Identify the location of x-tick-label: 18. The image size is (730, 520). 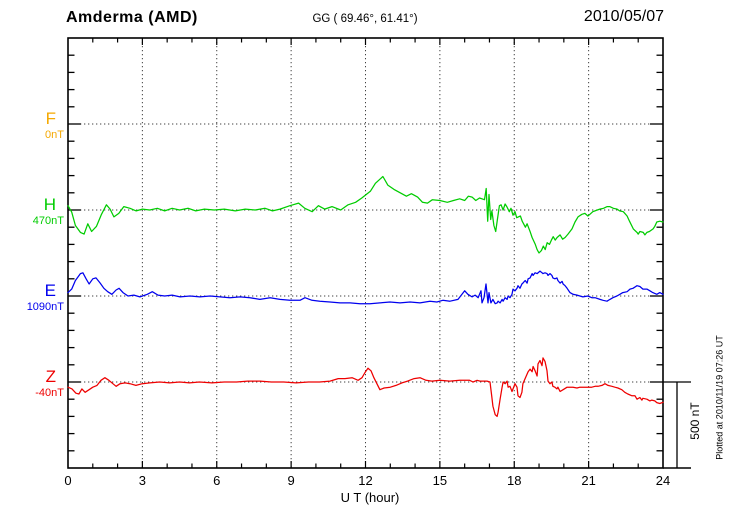
(514, 480).